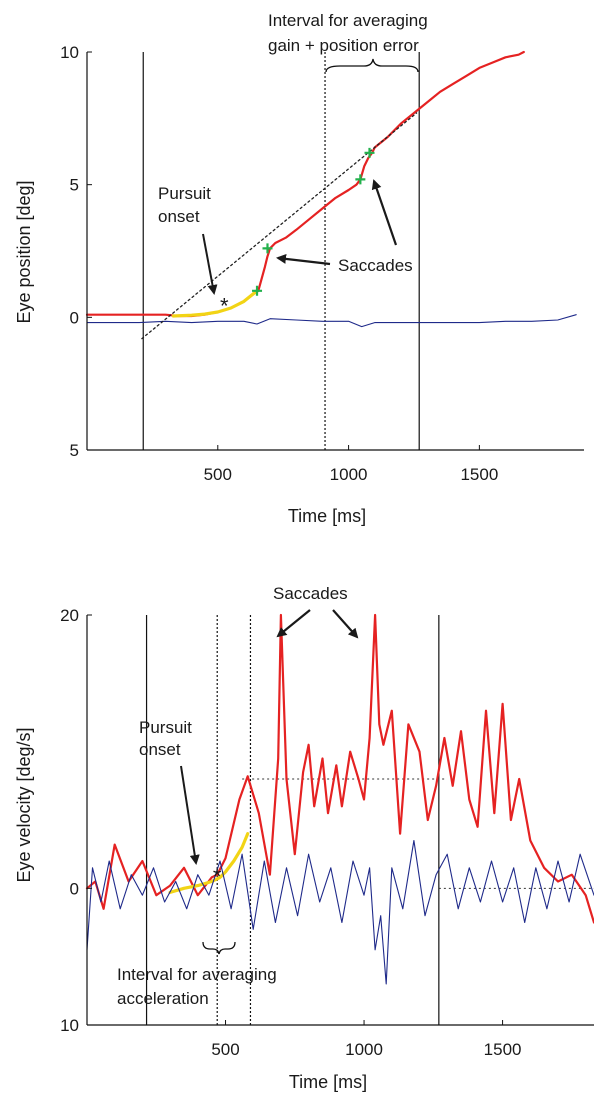  I want to click on series-eye-position-orthogonal, so click(331, 321).